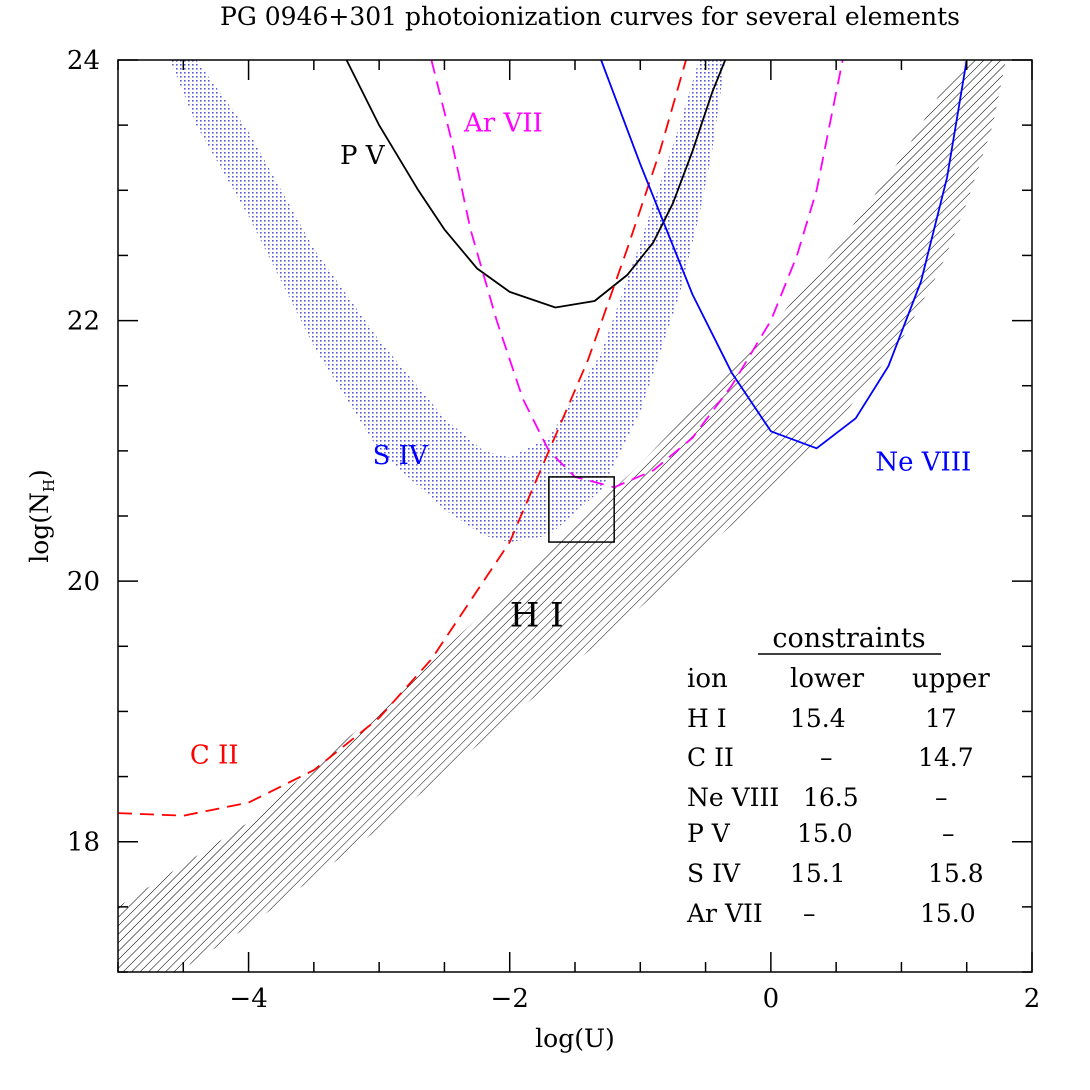 The width and height of the screenshot is (1090, 1090). Describe the element at coordinates (510, 999) in the screenshot. I see `x-tick-label: −2` at that location.